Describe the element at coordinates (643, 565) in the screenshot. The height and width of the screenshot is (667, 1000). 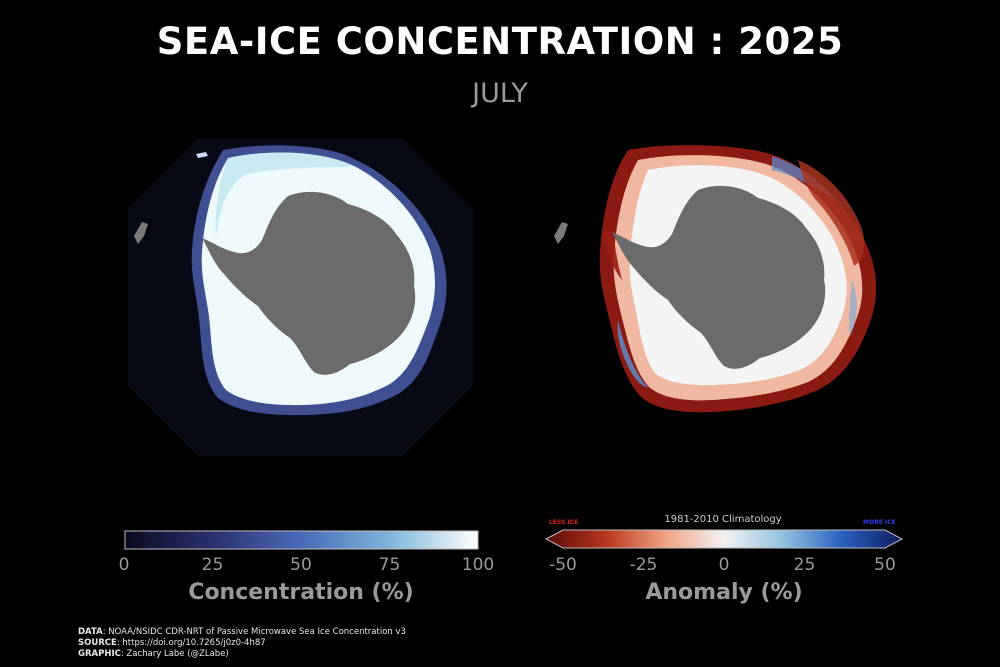
I see `anomaly-tick-label: -25` at that location.